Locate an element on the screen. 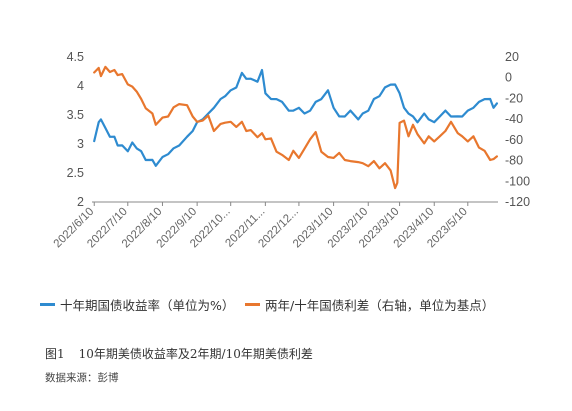 Image resolution: width=572 pixels, height=411 pixels. legend-item-yield: 十年期国债收益率（单位为%） is located at coordinates (137, 304).